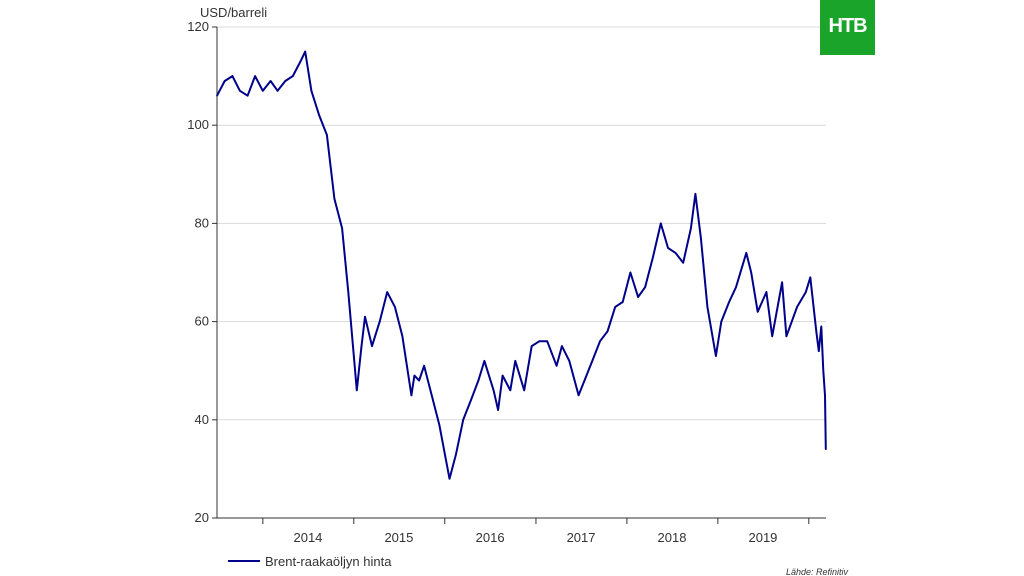 The height and width of the screenshot is (576, 1024). I want to click on y-axis-unit-label: USD/barreli, so click(233, 12).